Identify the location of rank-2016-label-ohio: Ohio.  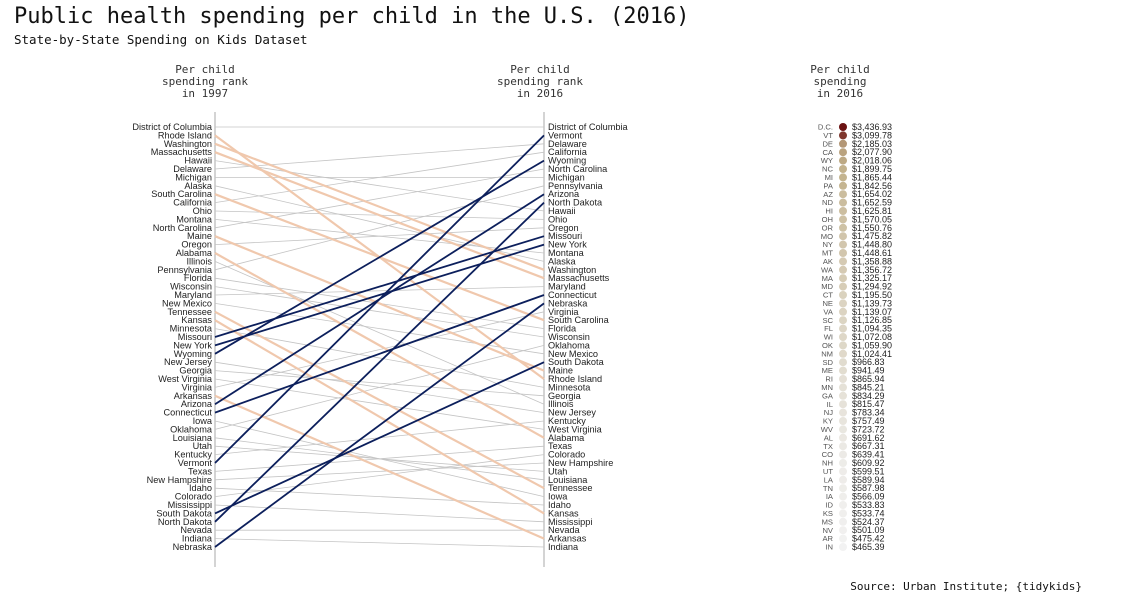
(557, 219).